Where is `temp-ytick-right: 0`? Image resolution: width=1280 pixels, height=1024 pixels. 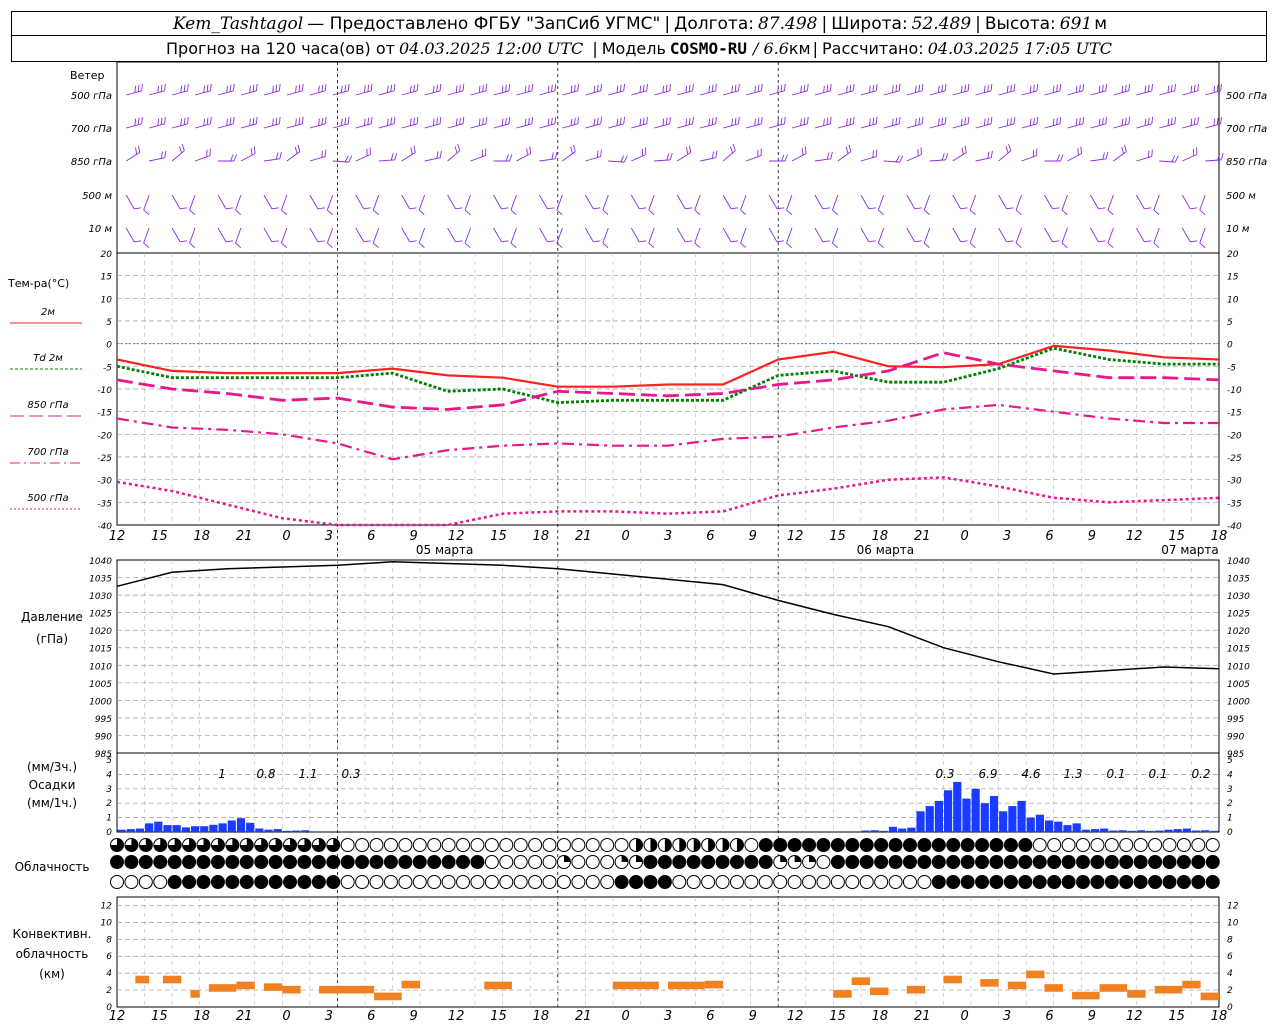 temp-ytick-right: 0 is located at coordinates (1230, 346).